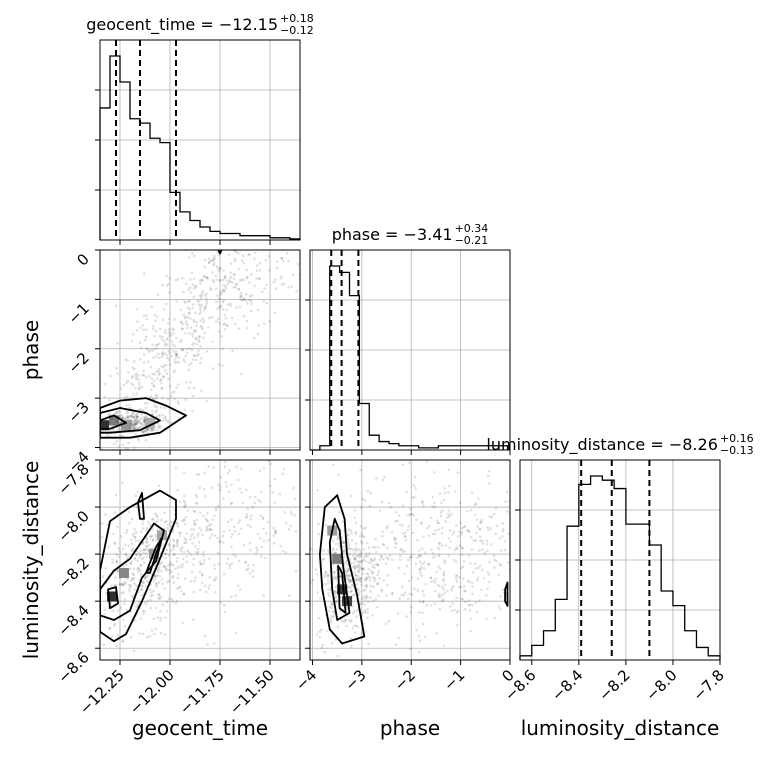 This screenshot has height=760, width=760. Describe the element at coordinates (202, 692) in the screenshot. I see `x-tick-label: −11.75` at that location.